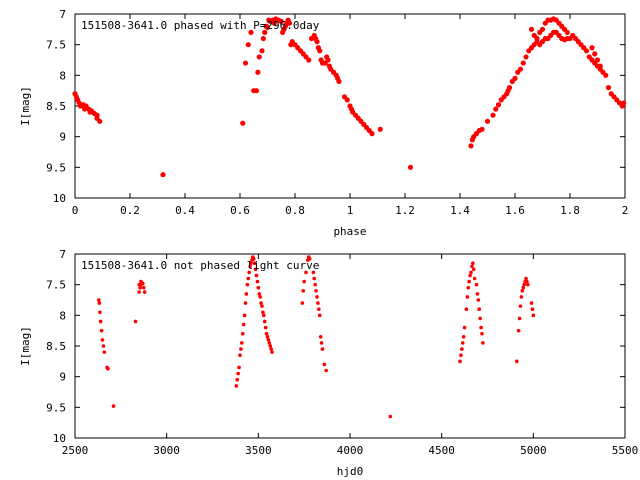 The height and width of the screenshot is (480, 640). I want to click on chart-title: 151508-3641.0 not phased light curve, so click(200, 265).